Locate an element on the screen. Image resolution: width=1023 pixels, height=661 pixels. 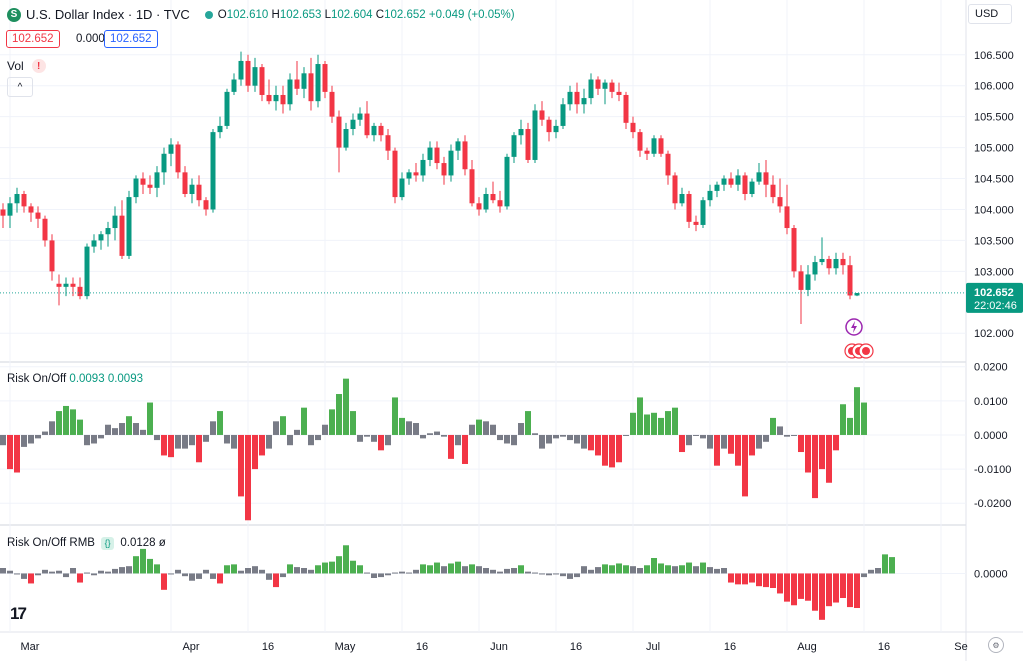
vol-label: Vol is located at coordinates (15, 66).